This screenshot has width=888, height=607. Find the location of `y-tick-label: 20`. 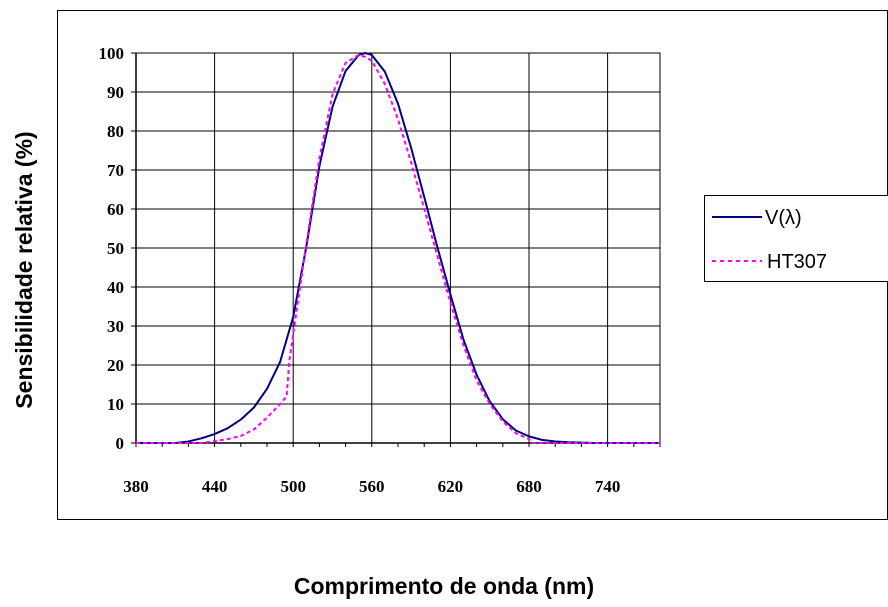

y-tick-label: 20 is located at coordinates (115, 365).